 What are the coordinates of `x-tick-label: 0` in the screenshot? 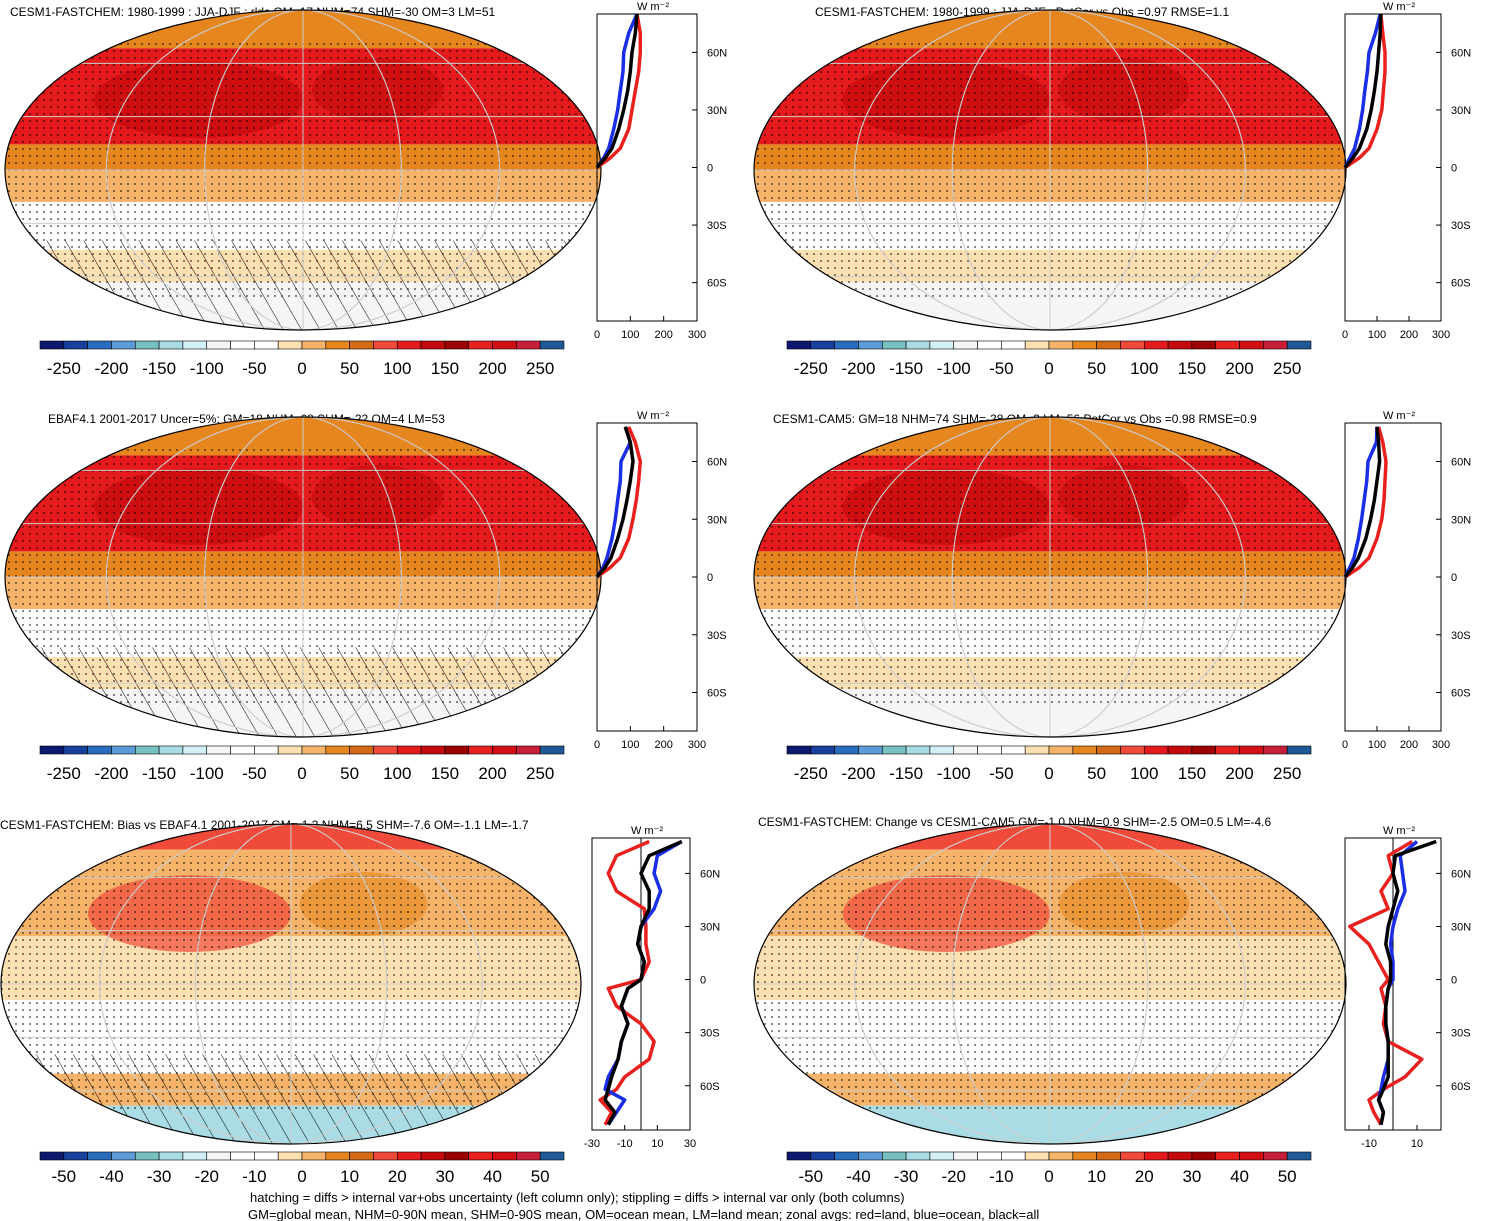 It's located at (1345, 335).